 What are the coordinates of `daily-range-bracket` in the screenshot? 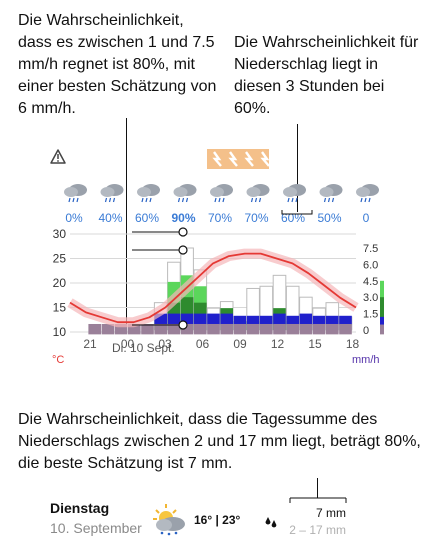 It's located at (318, 500).